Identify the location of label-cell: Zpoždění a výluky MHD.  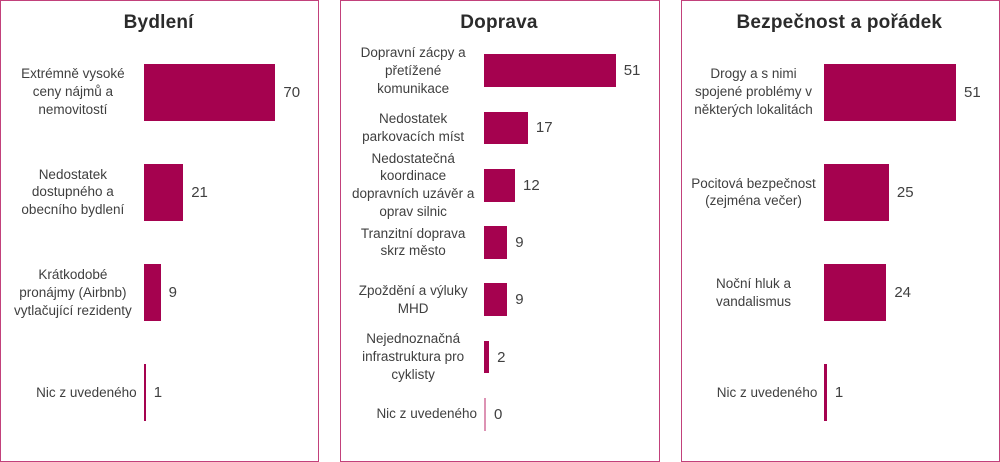
(416, 300).